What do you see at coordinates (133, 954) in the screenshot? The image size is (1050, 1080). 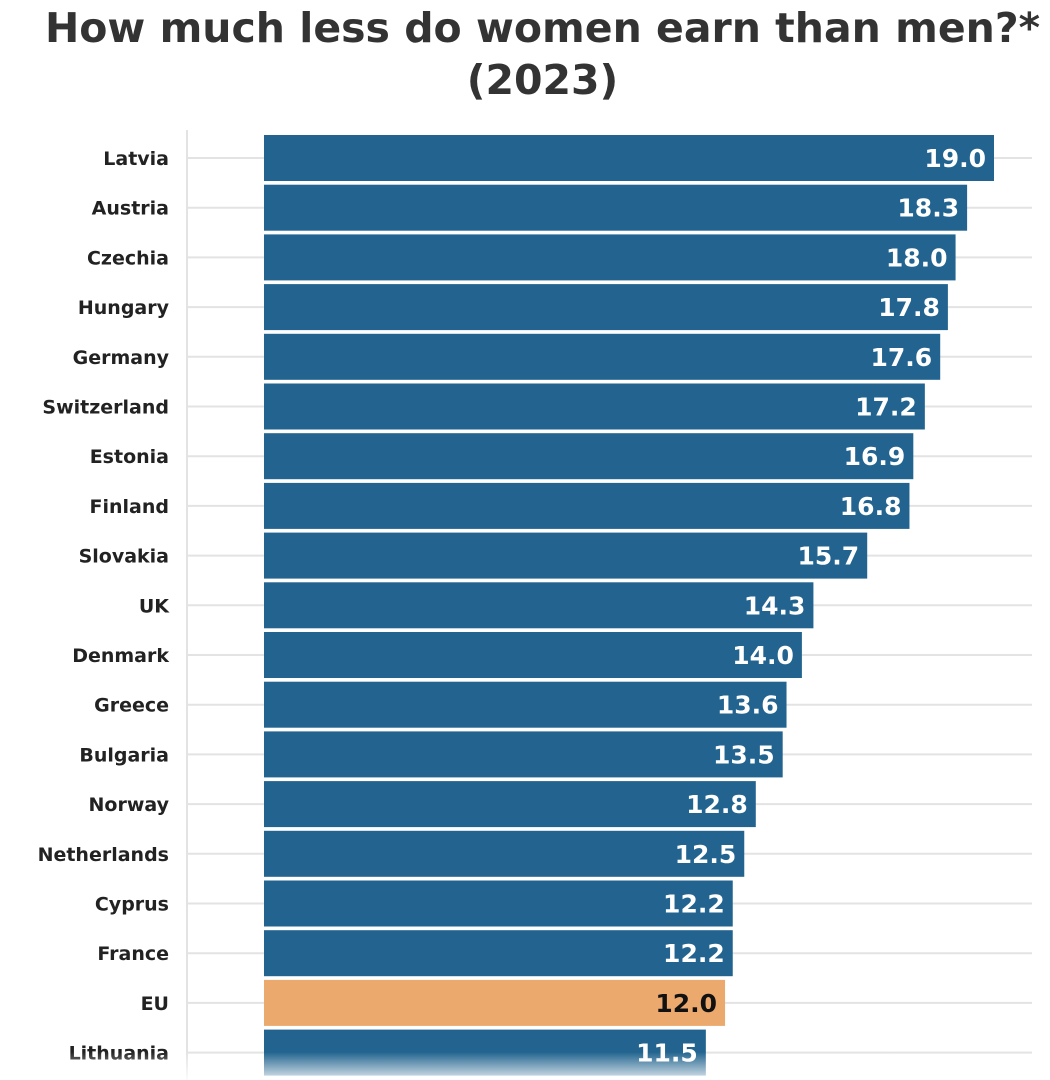 I see `category-label: France` at bounding box center [133, 954].